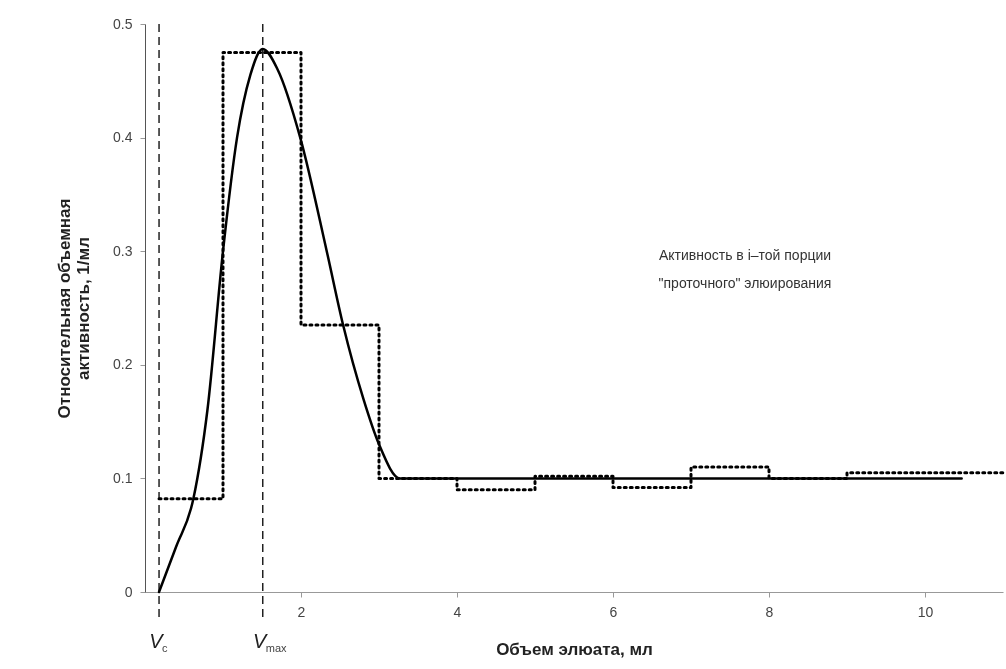  I want to click on y-tick-label: 0.5, so click(123, 23).